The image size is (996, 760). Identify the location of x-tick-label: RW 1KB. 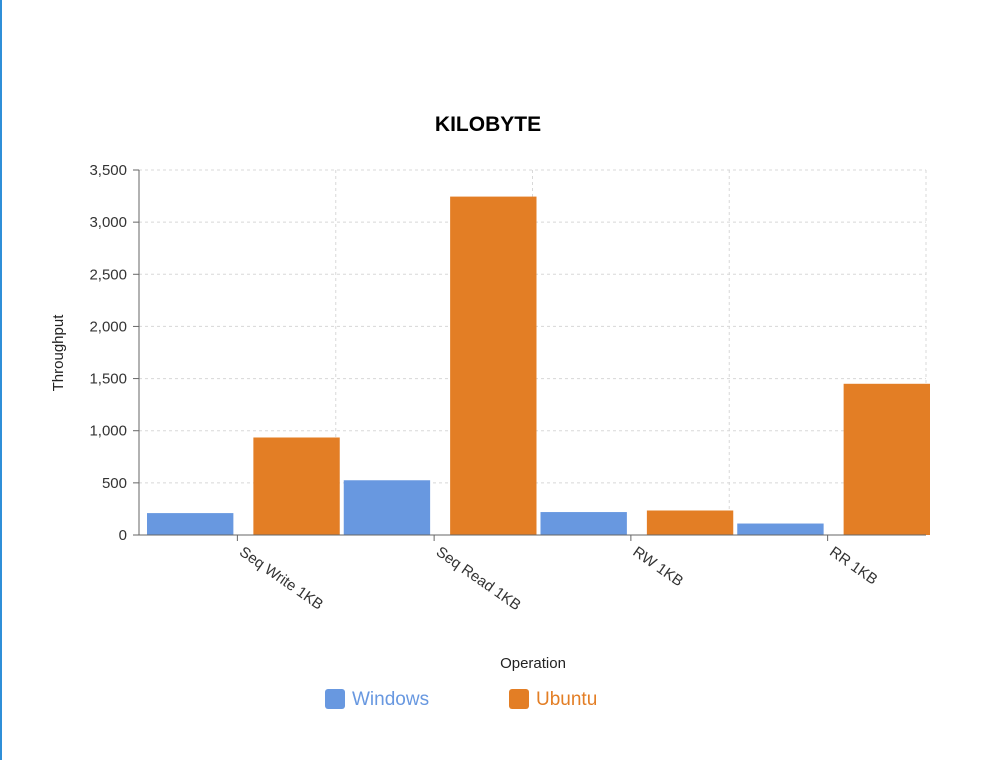
(658, 566).